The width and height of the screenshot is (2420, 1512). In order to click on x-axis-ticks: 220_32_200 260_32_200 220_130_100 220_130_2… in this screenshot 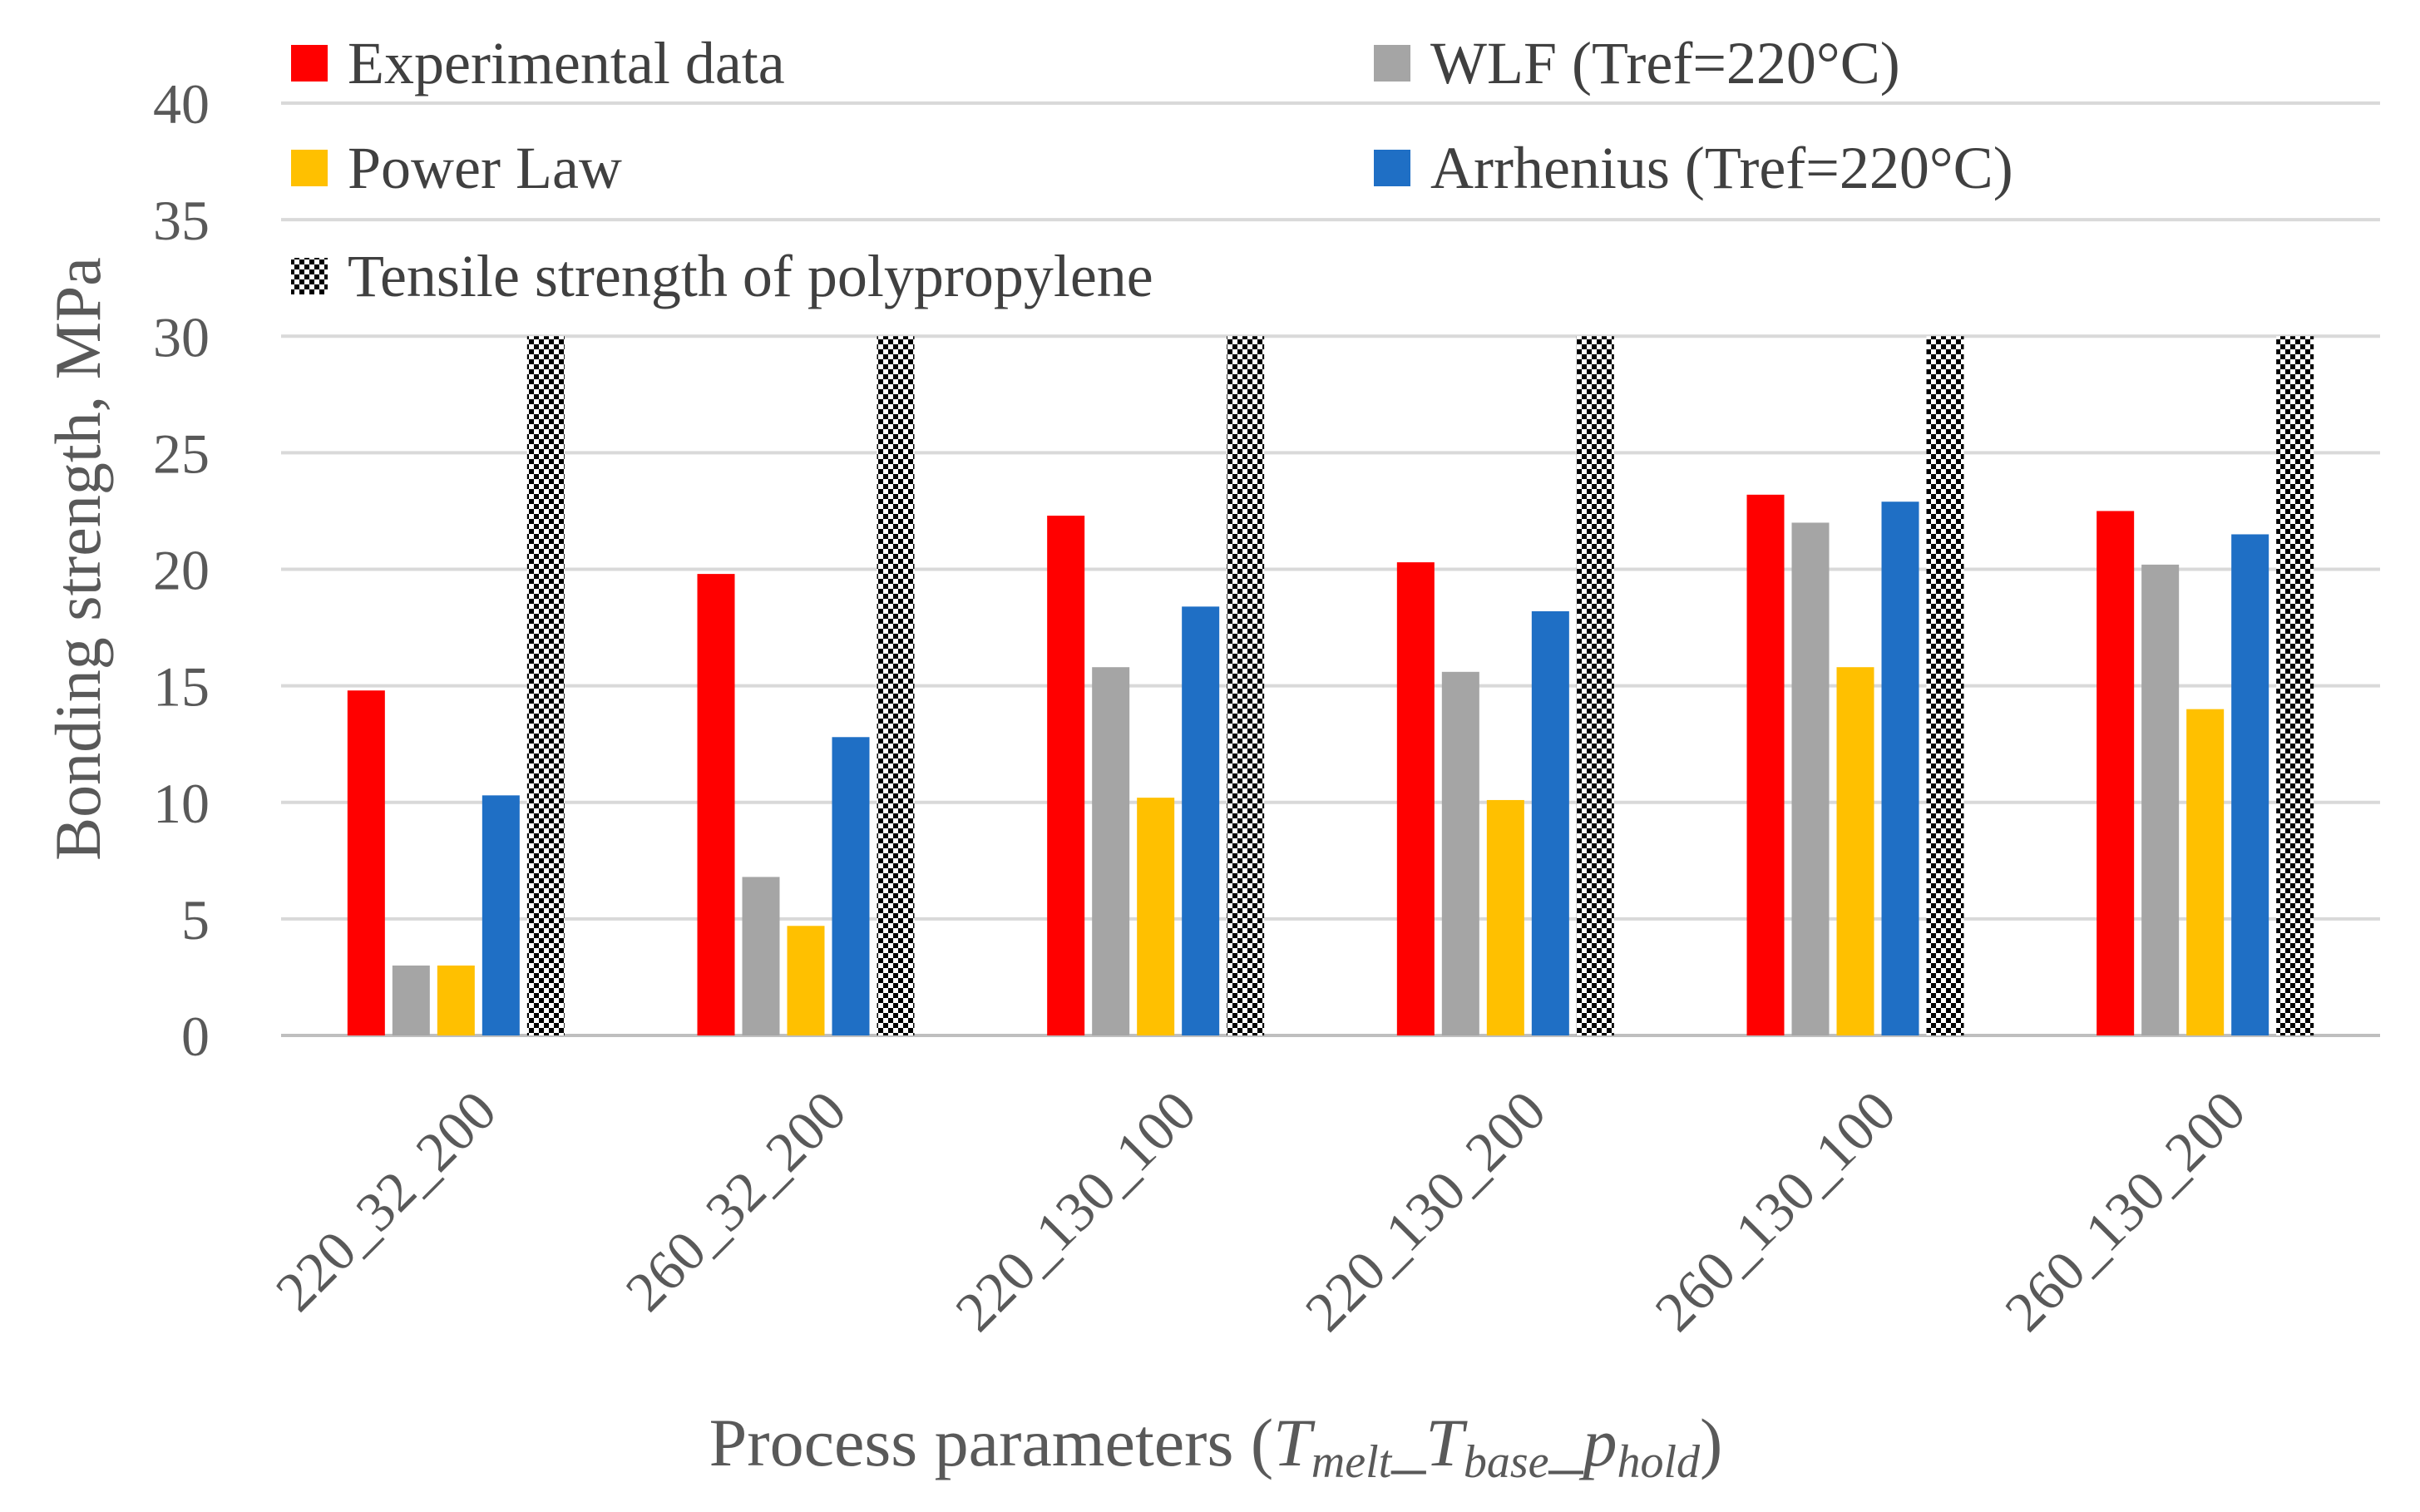, I will do `click(1261, 1211)`.